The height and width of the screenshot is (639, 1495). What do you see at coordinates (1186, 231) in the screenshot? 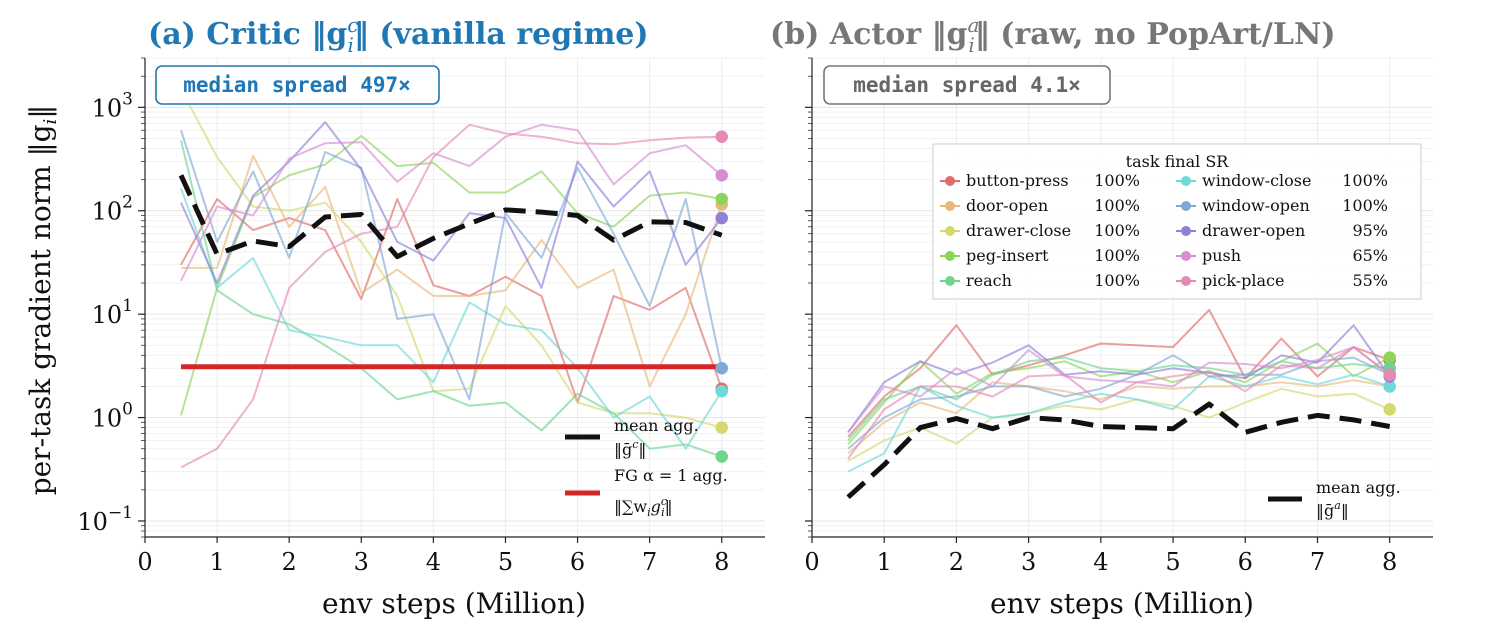
I see `legend-marker-drawer-open` at bounding box center [1186, 231].